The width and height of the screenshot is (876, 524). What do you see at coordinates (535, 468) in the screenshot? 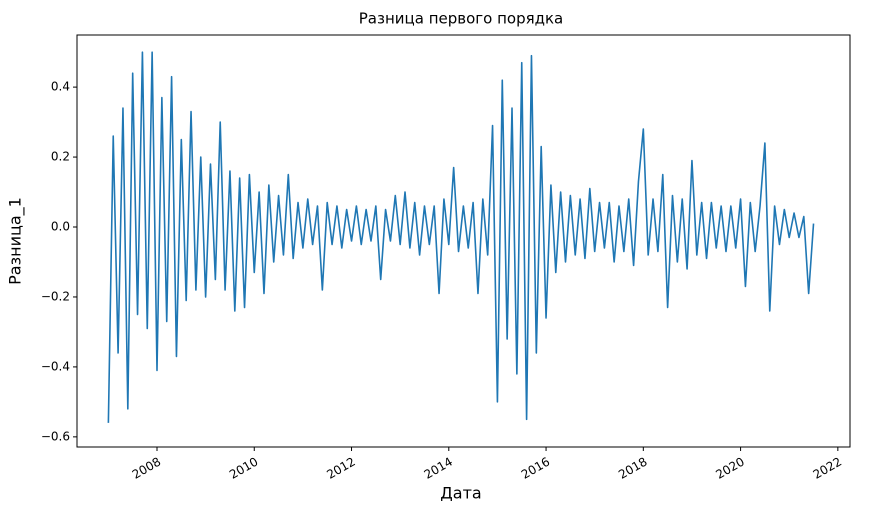
I see `x-tick-label: 2016` at bounding box center [535, 468].